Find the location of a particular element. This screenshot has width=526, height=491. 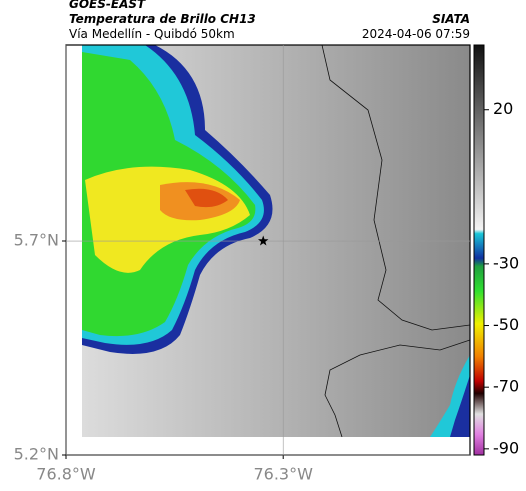

colorbar is located at coordinates (479, 250).